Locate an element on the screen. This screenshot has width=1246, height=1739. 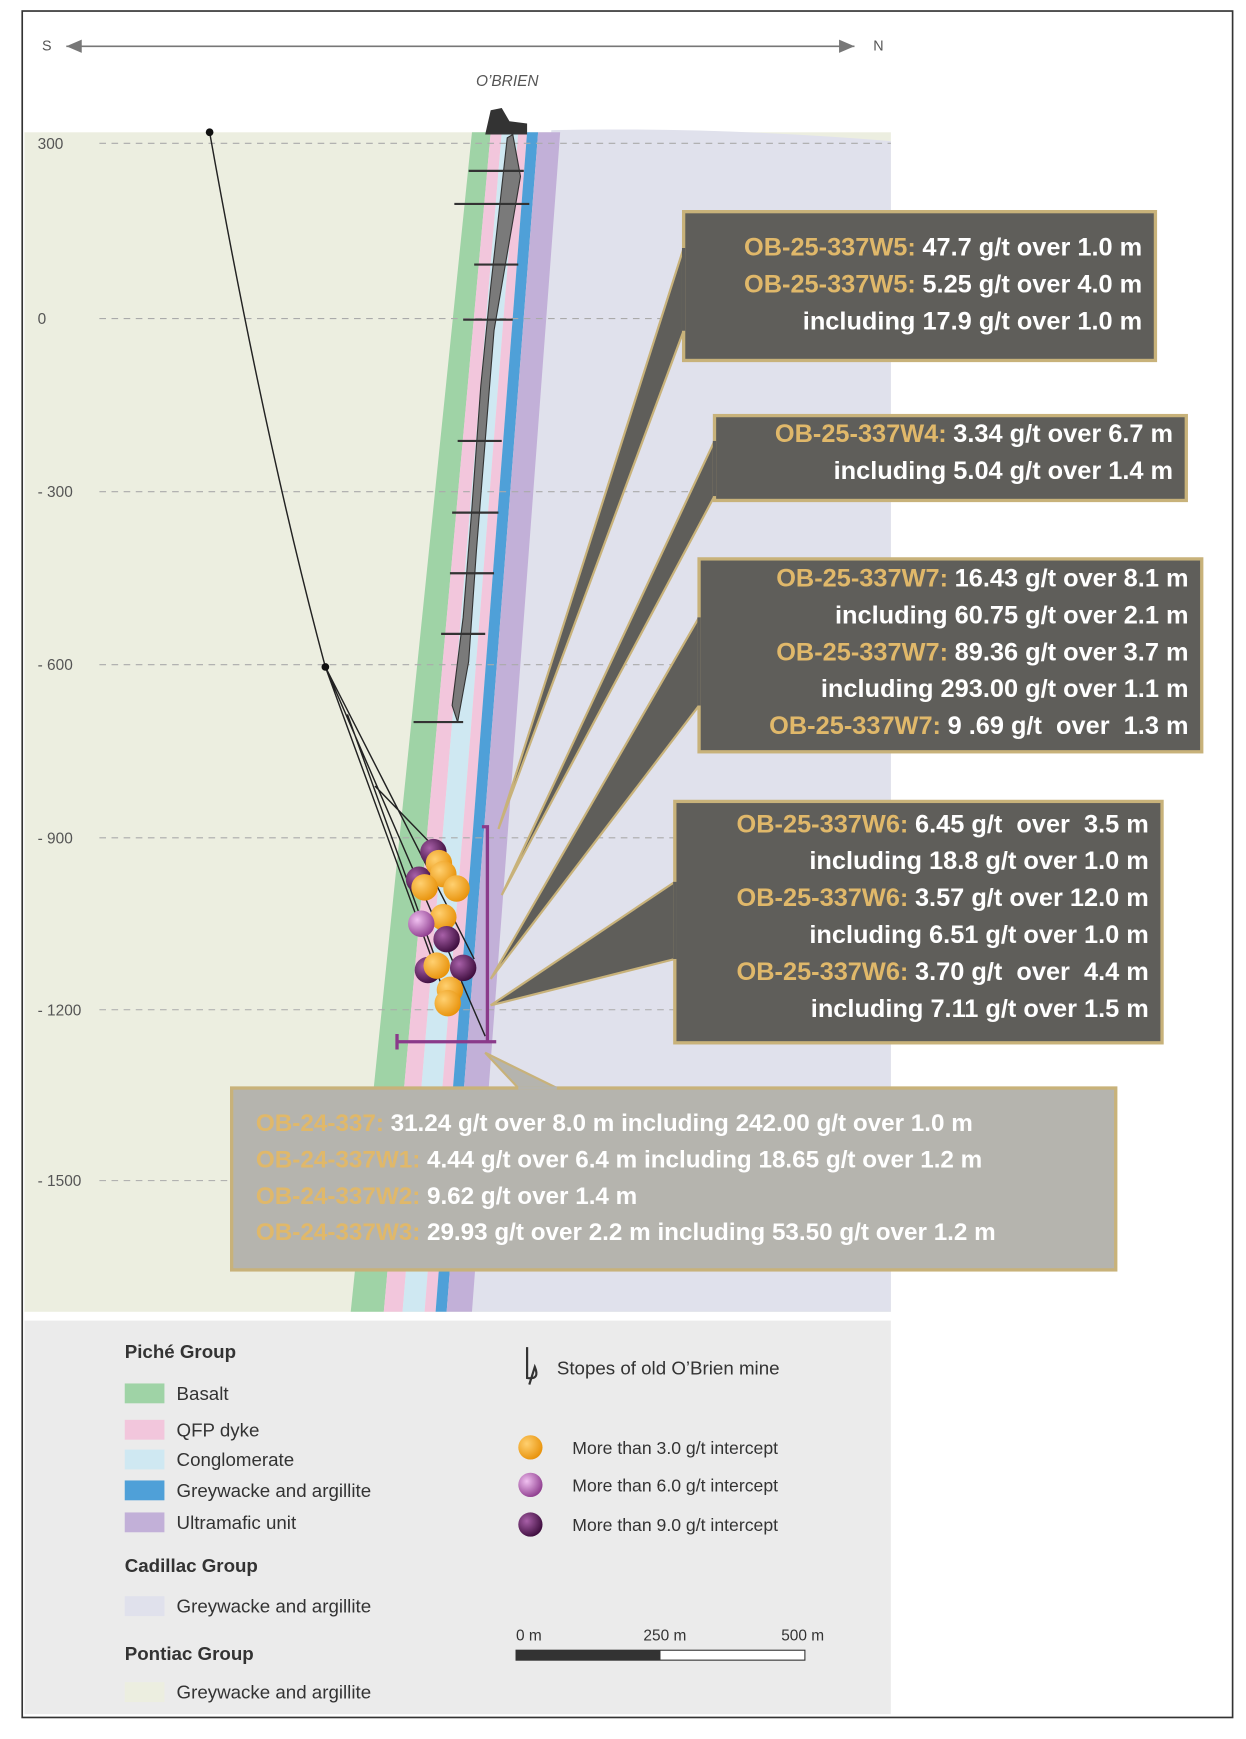
stope-levels is located at coordinates (471, 446).